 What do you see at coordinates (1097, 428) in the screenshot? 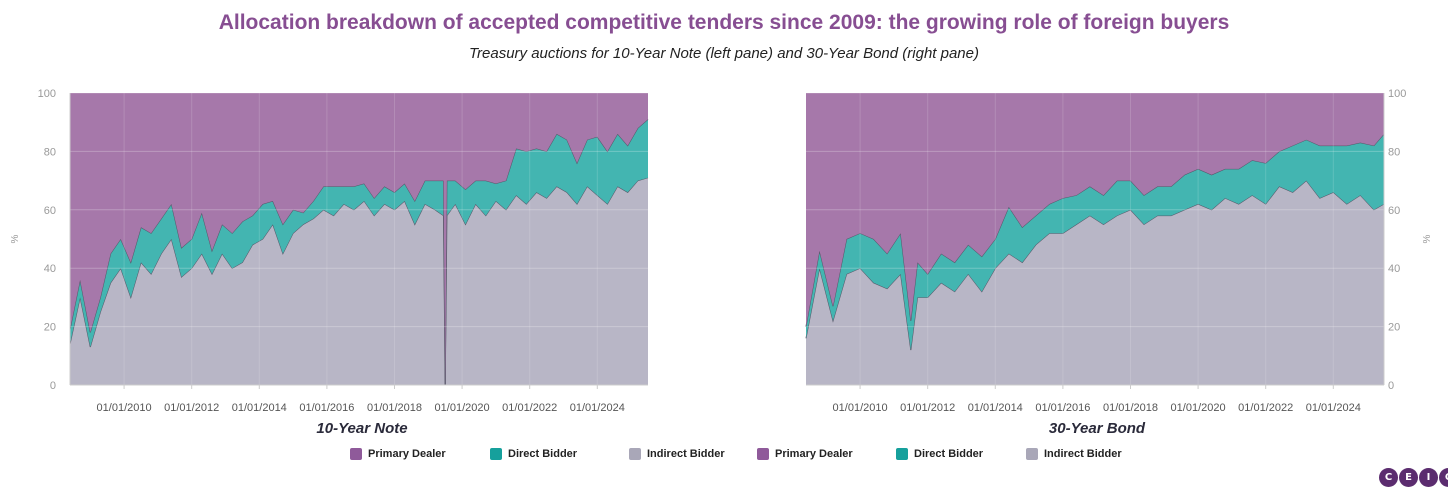
I see `pane-title: 30-Year Bond` at bounding box center [1097, 428].